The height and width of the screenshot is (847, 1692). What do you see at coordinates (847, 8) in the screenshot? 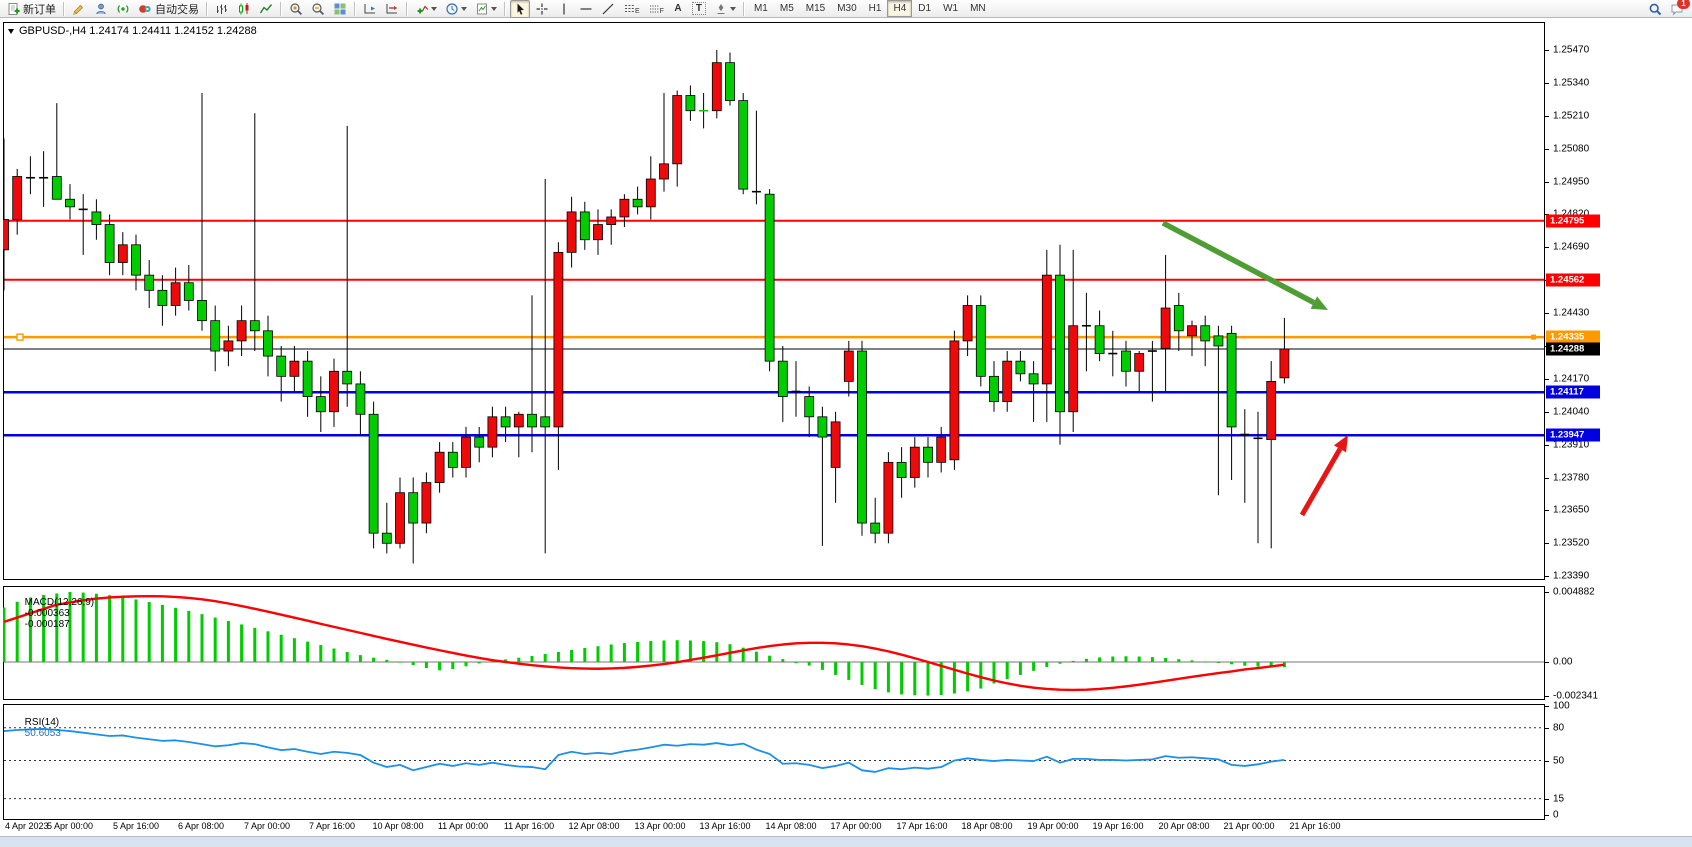
I see `timeframe-m30-button: M30` at bounding box center [847, 8].